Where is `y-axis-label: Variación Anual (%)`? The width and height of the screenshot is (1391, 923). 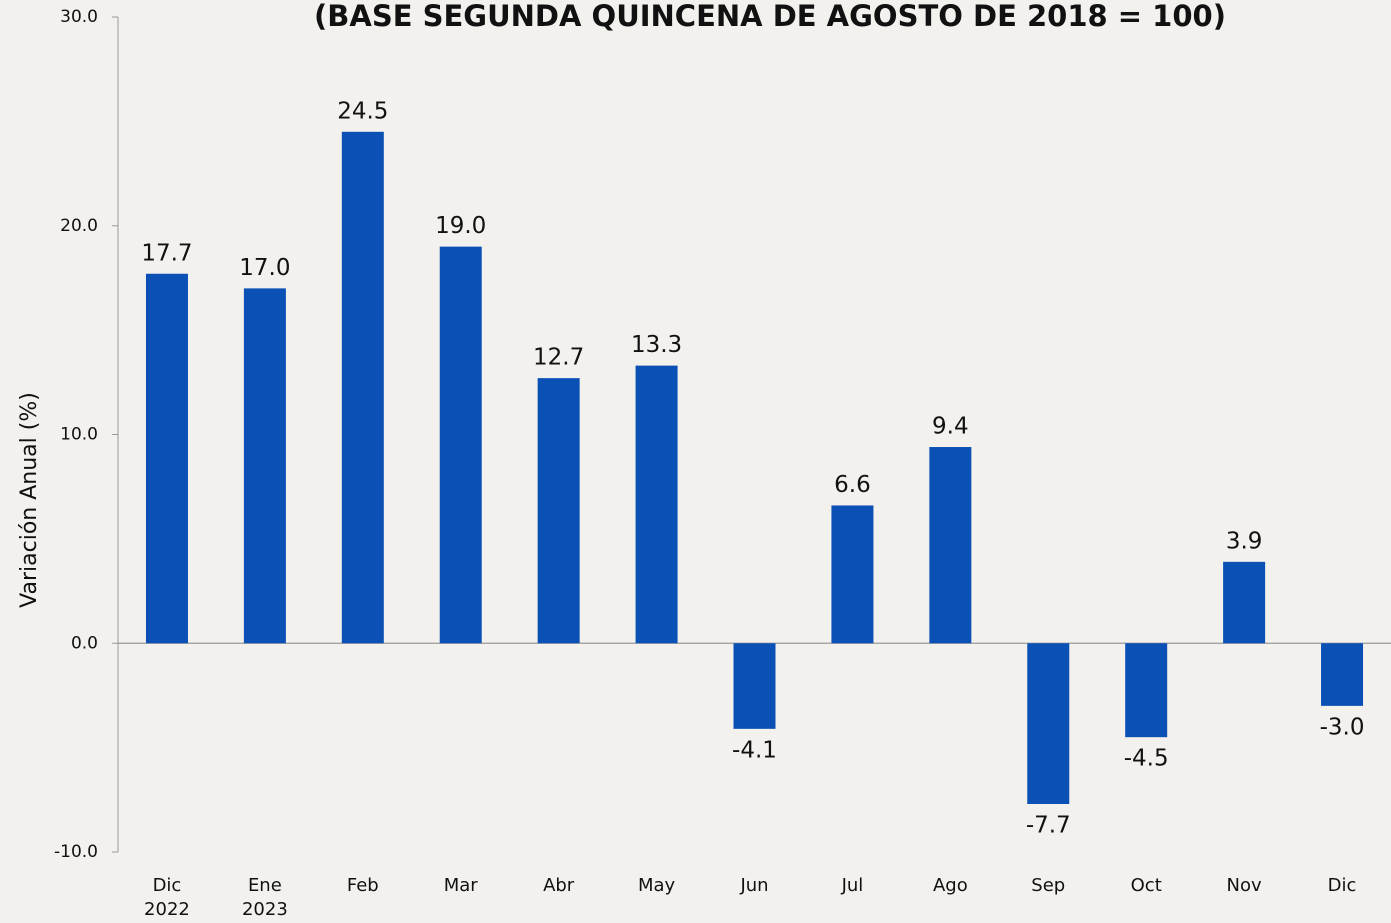
y-axis-label: Variación Anual (%) is located at coordinates (29, 500).